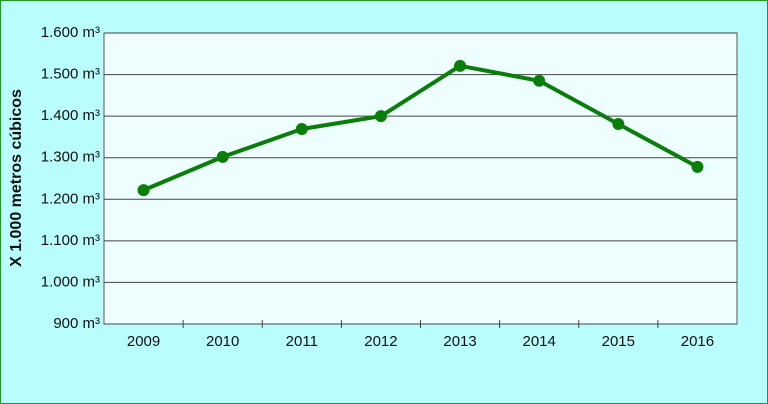 Image resolution: width=768 pixels, height=404 pixels. What do you see at coordinates (16, 178) in the screenshot?
I see `y-axis-label: X 1.000 metros cúbicos` at bounding box center [16, 178].